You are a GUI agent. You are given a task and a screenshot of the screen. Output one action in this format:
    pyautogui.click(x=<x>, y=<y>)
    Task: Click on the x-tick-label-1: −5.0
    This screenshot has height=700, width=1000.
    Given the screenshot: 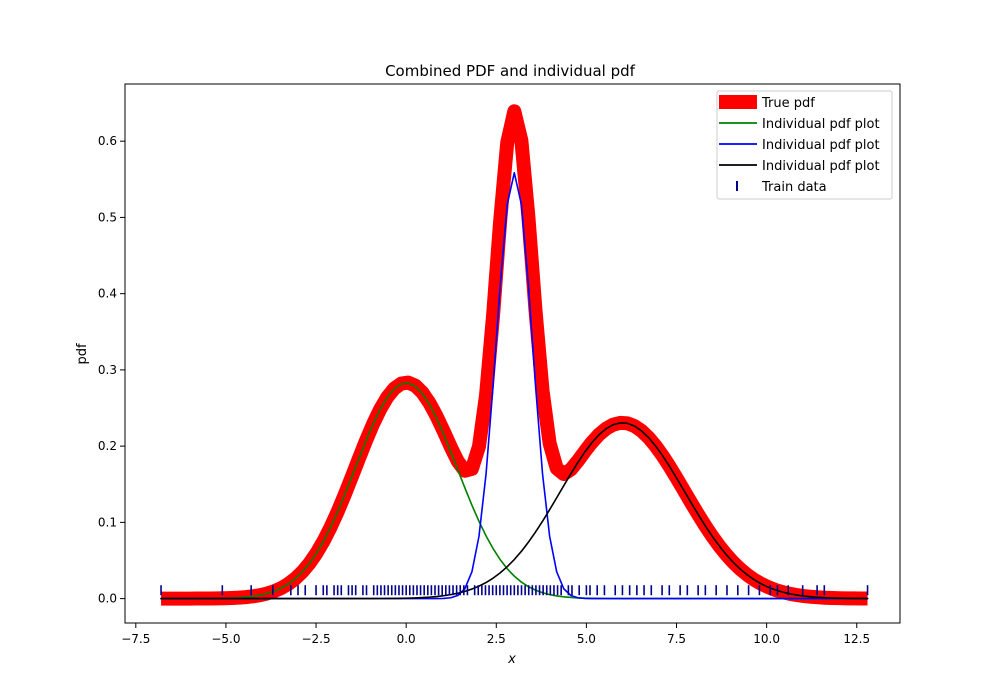 What is the action you would take?
    pyautogui.click(x=225, y=639)
    